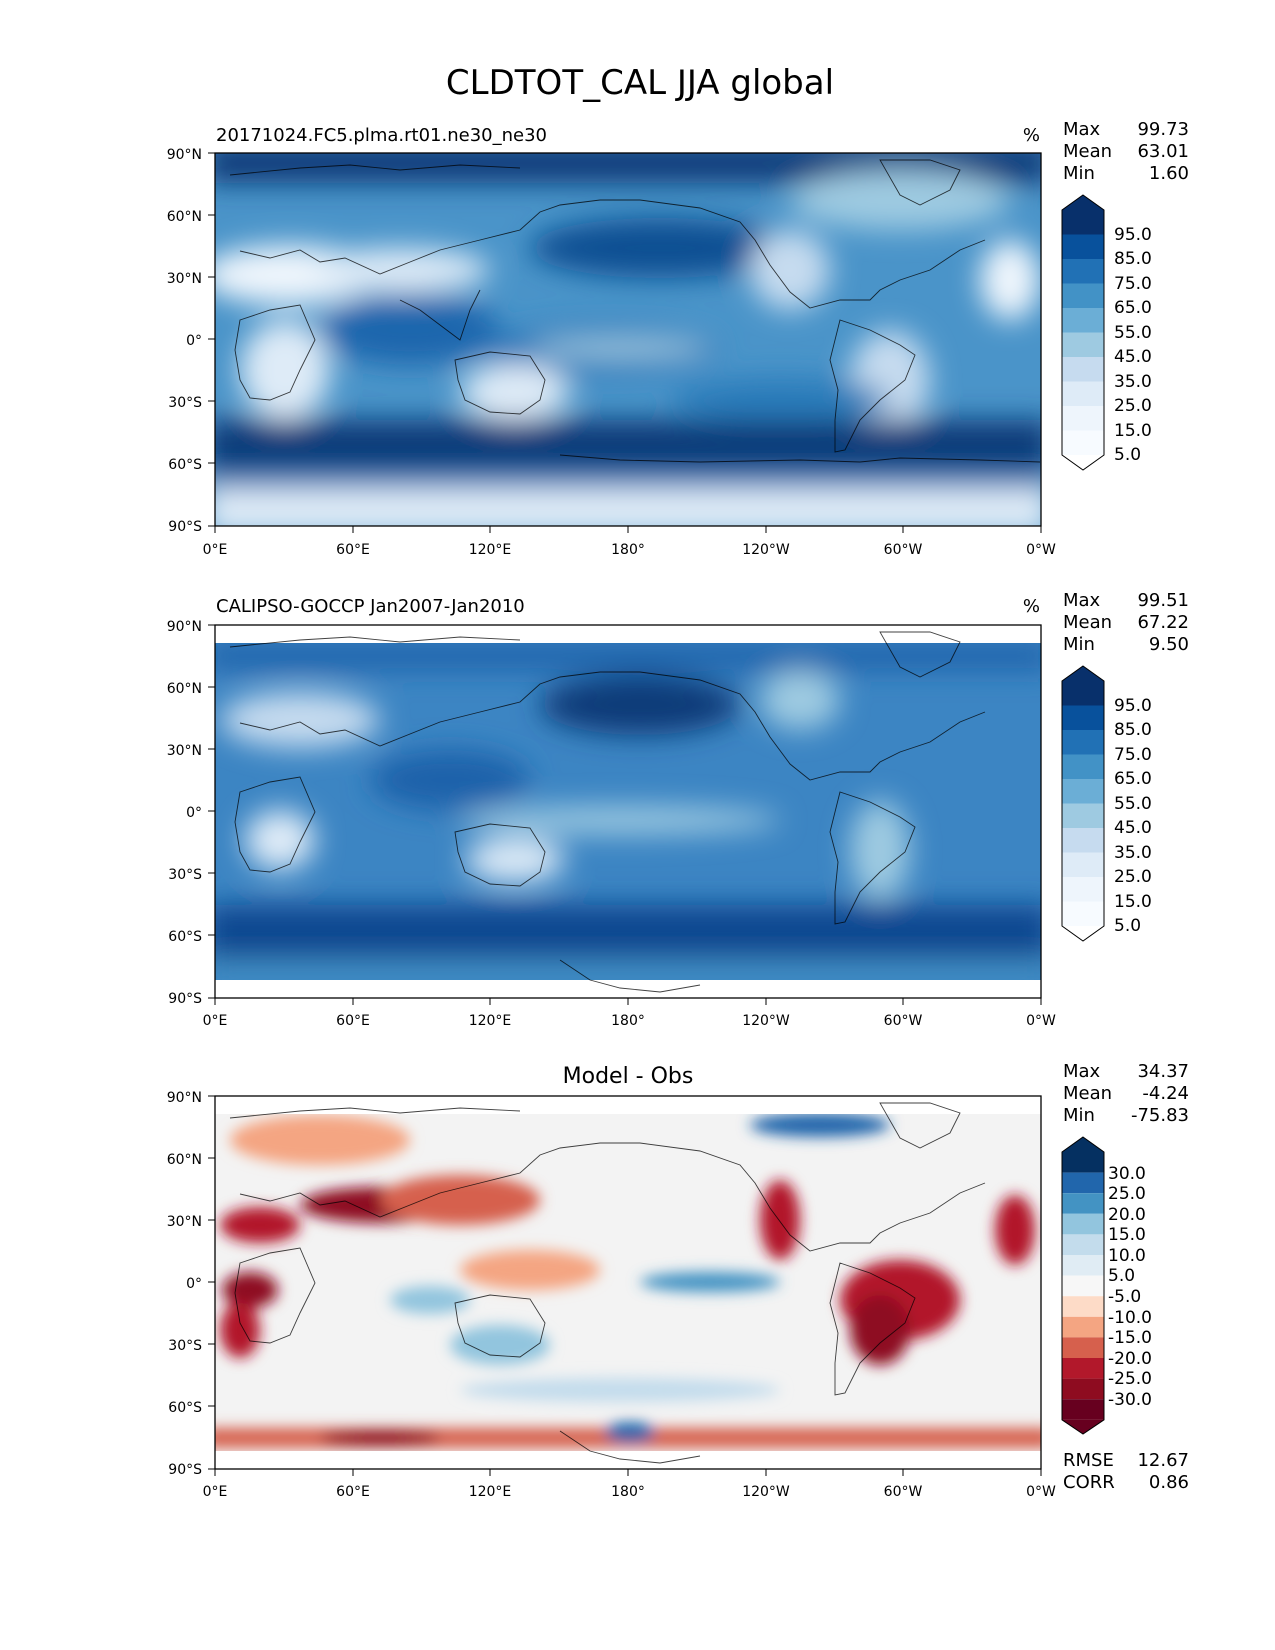  What do you see at coordinates (635, 311) in the screenshot?
I see `coastlines-model` at bounding box center [635, 311].